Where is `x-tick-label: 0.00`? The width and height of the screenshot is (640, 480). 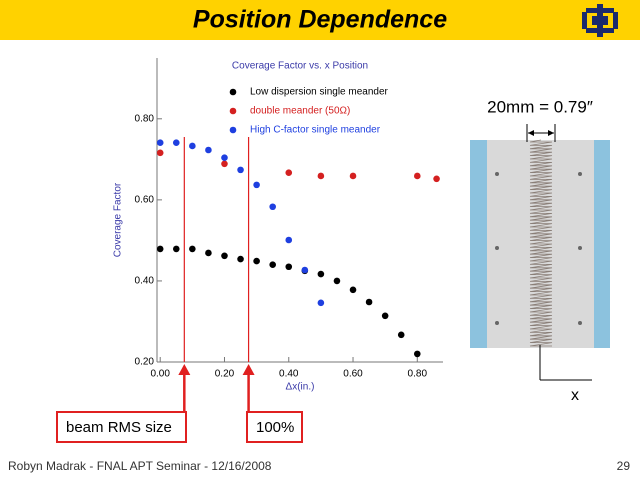 x-tick-label: 0.00 is located at coordinates (160, 374).